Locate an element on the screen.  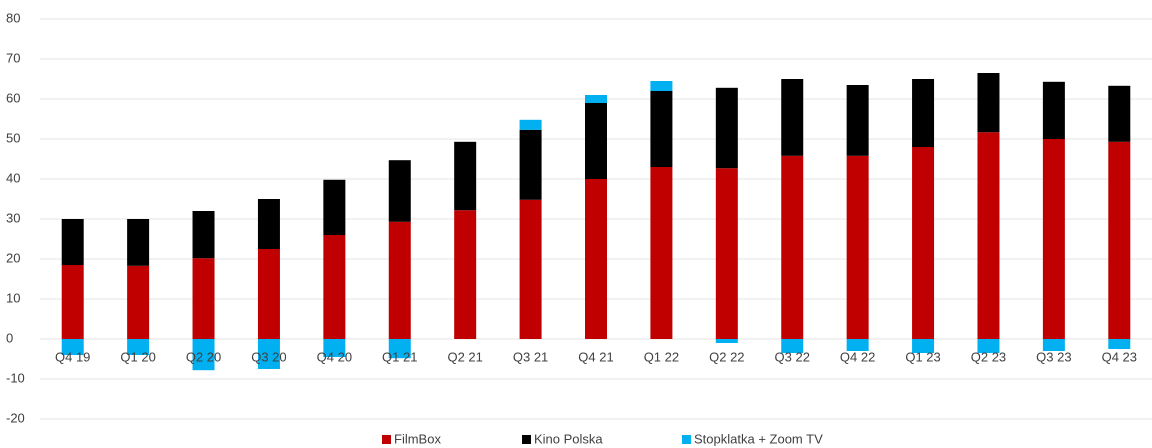
y-tick-label: 40 is located at coordinates (13, 177).